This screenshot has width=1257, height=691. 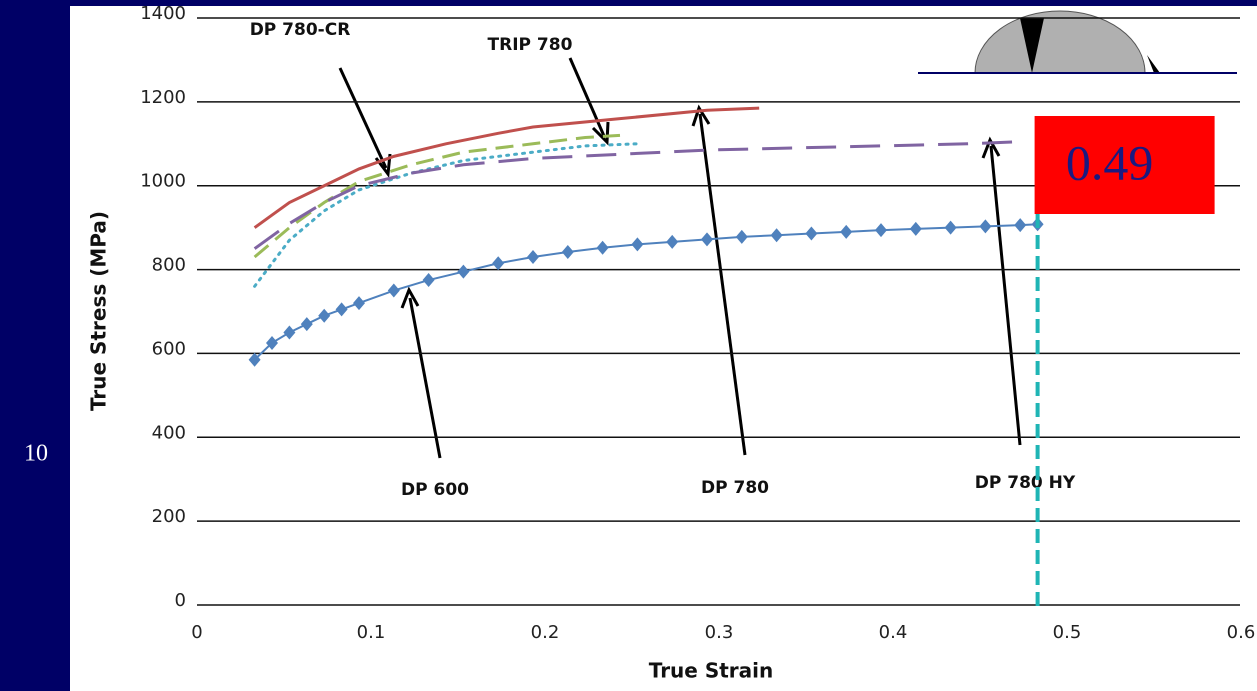 I want to click on y-tick-label: 600, so click(x=169, y=348).